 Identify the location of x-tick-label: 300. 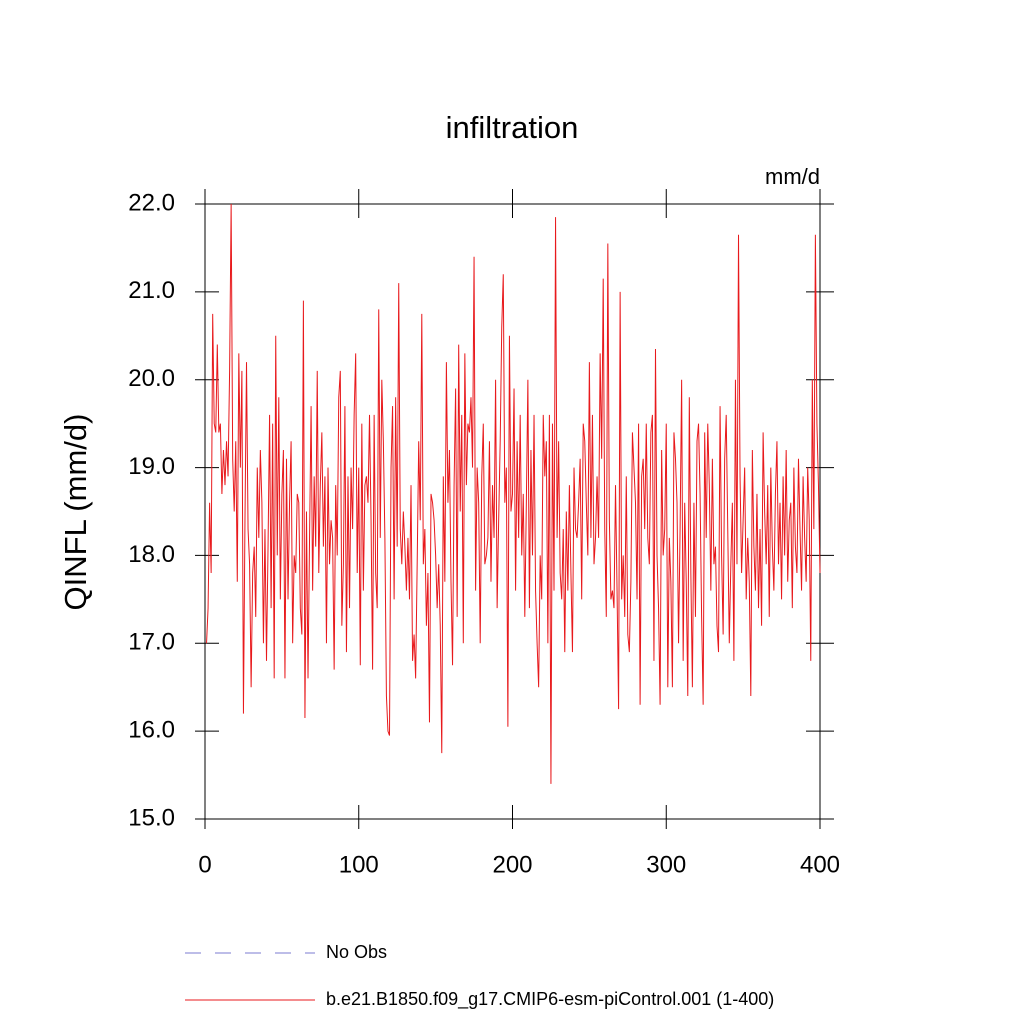
(666, 864).